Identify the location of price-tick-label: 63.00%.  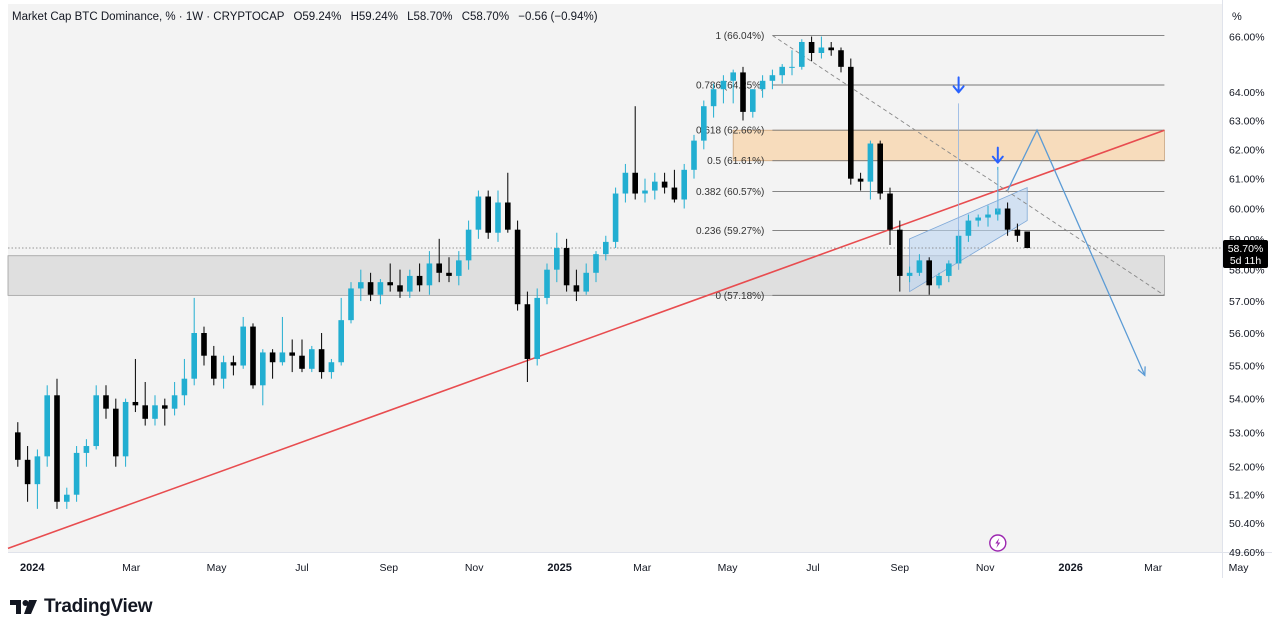
(1247, 121).